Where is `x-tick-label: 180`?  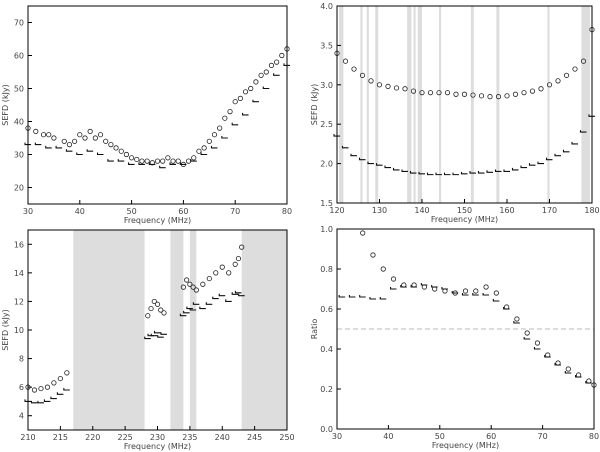
x-tick-label: 180 is located at coordinates (591, 210).